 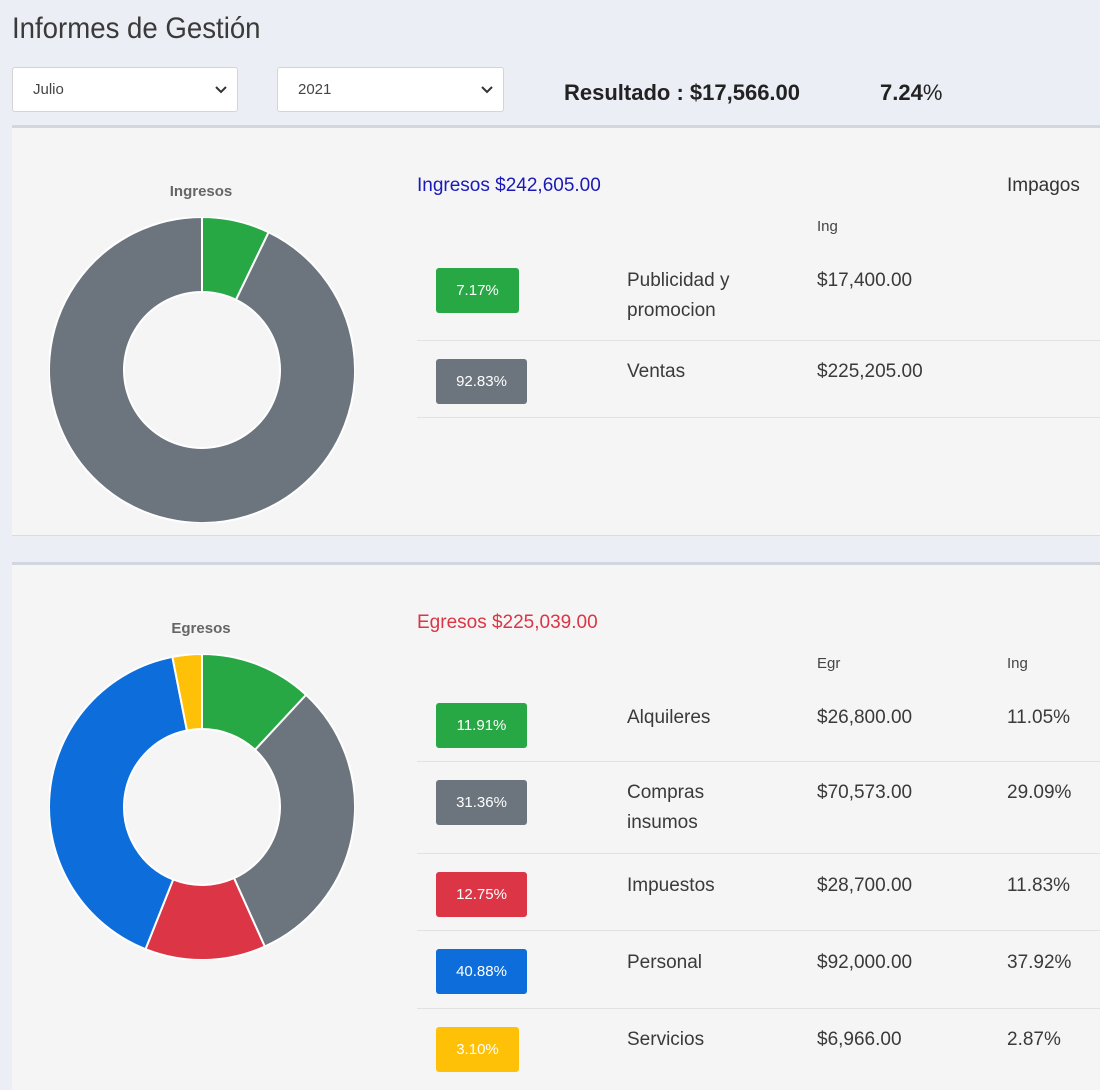 What do you see at coordinates (758, 970) in the screenshot?
I see `table-row: 40.88% Personal $92,000.00 37.92%` at bounding box center [758, 970].